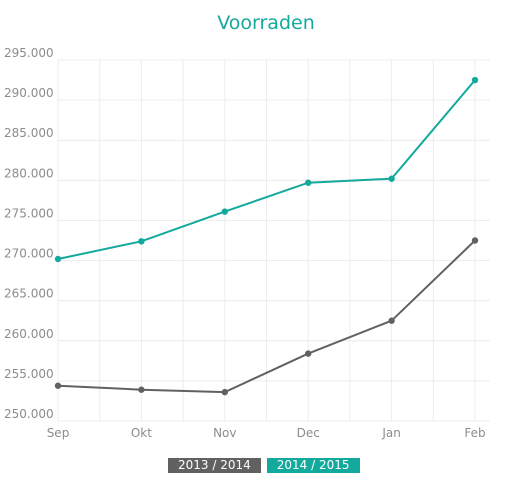  Describe the element at coordinates (141, 433) in the screenshot. I see `x-tick-label: Okt` at that location.